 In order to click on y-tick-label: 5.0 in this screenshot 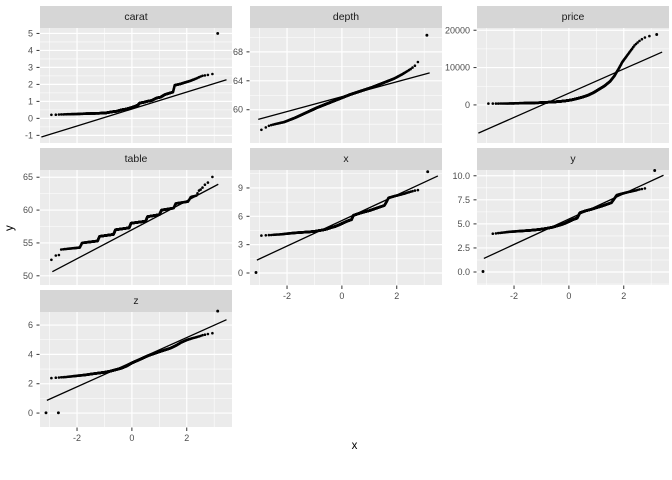, I will do `click(463, 224)`.